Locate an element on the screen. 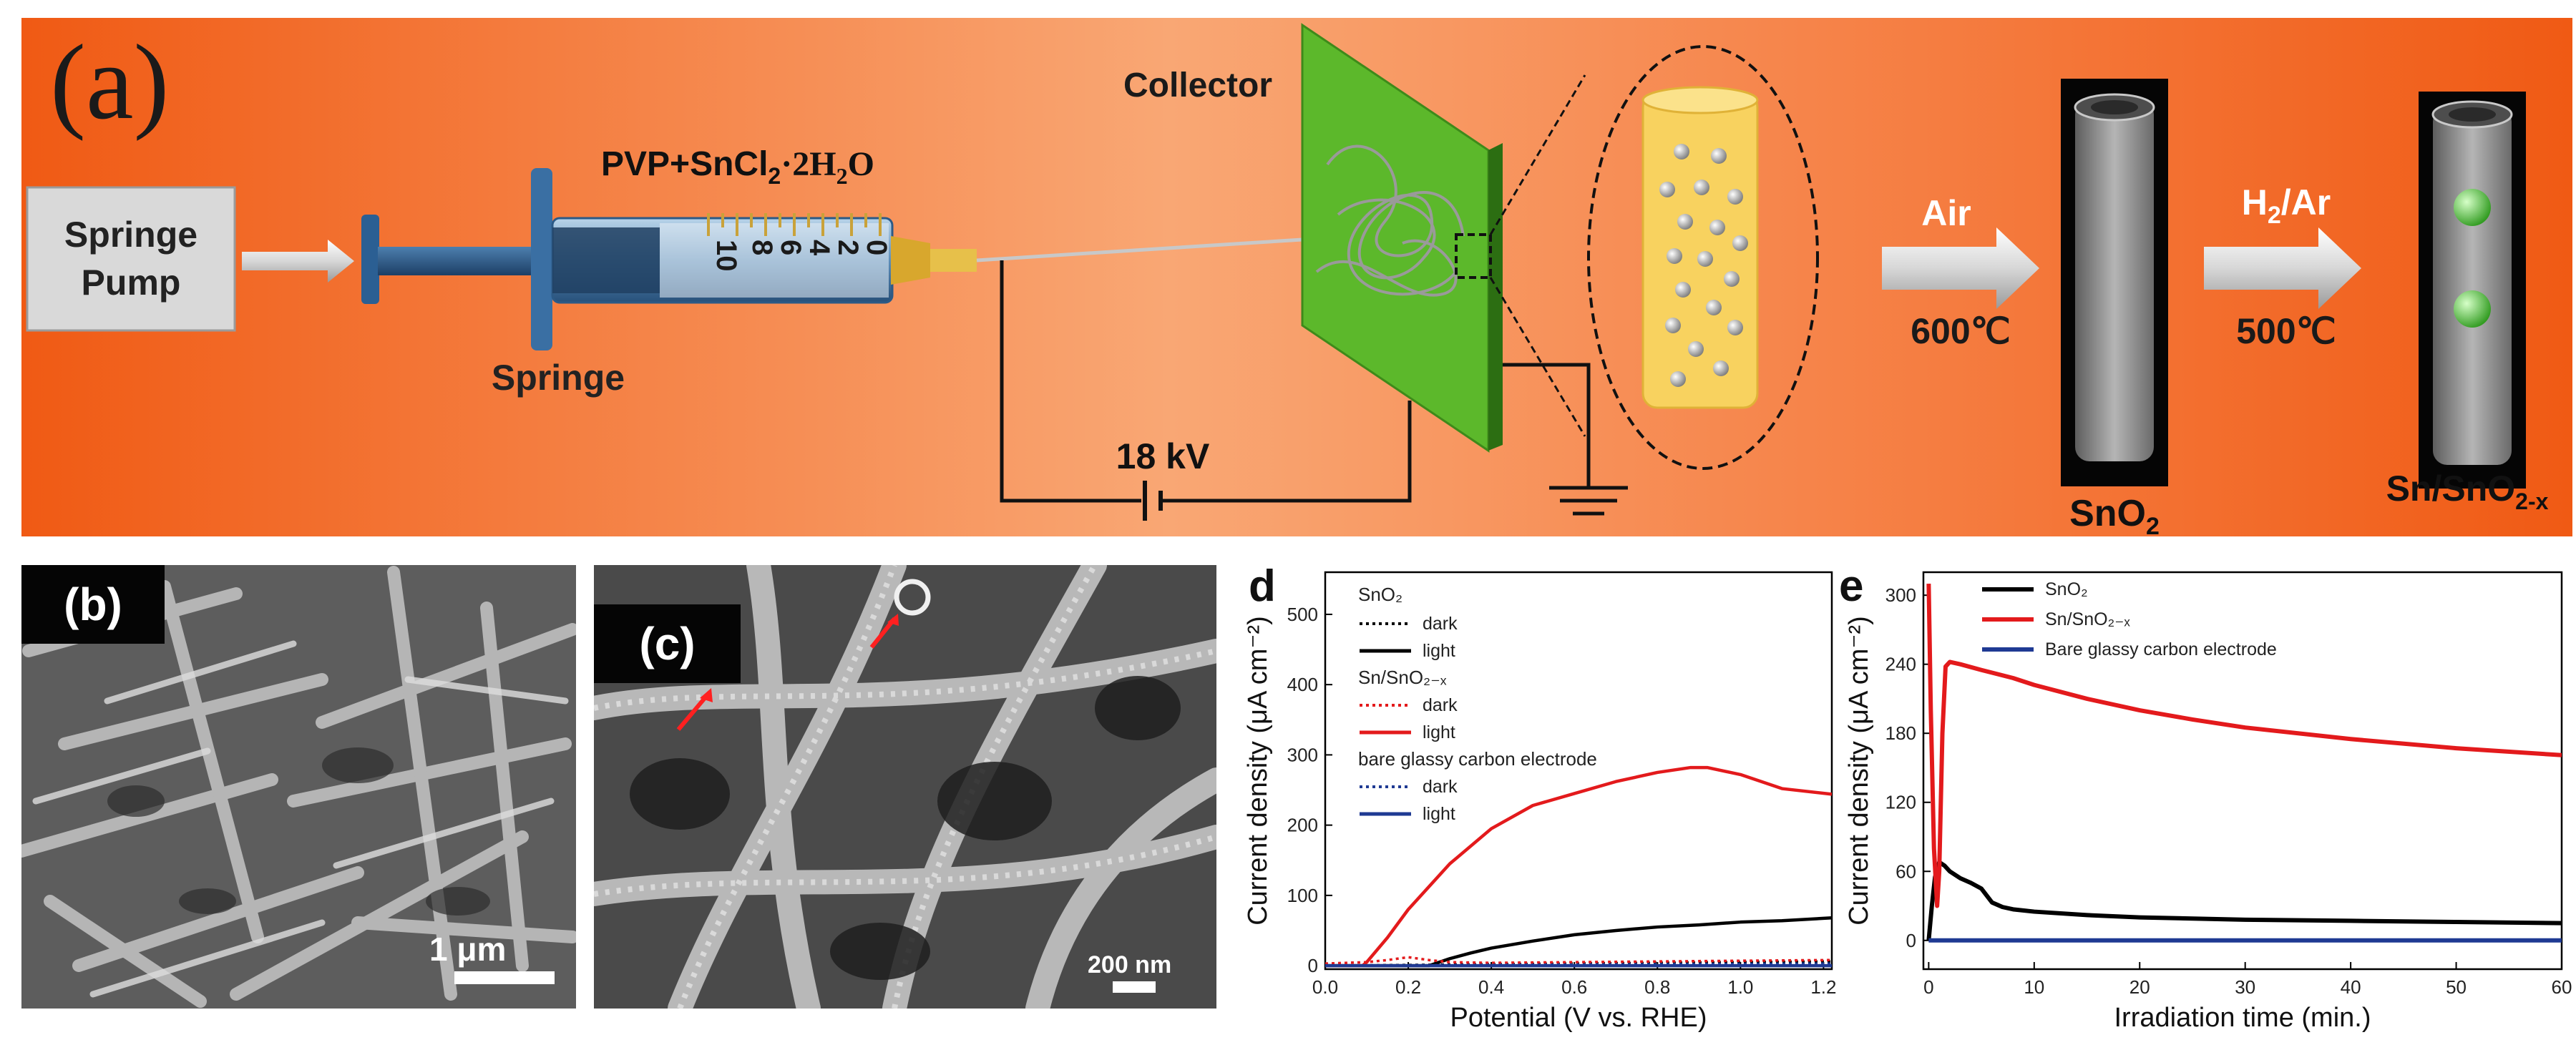 Image resolution: width=2576 pixels, height=1055 pixels. zoom-ellipse is located at coordinates (1703, 257).